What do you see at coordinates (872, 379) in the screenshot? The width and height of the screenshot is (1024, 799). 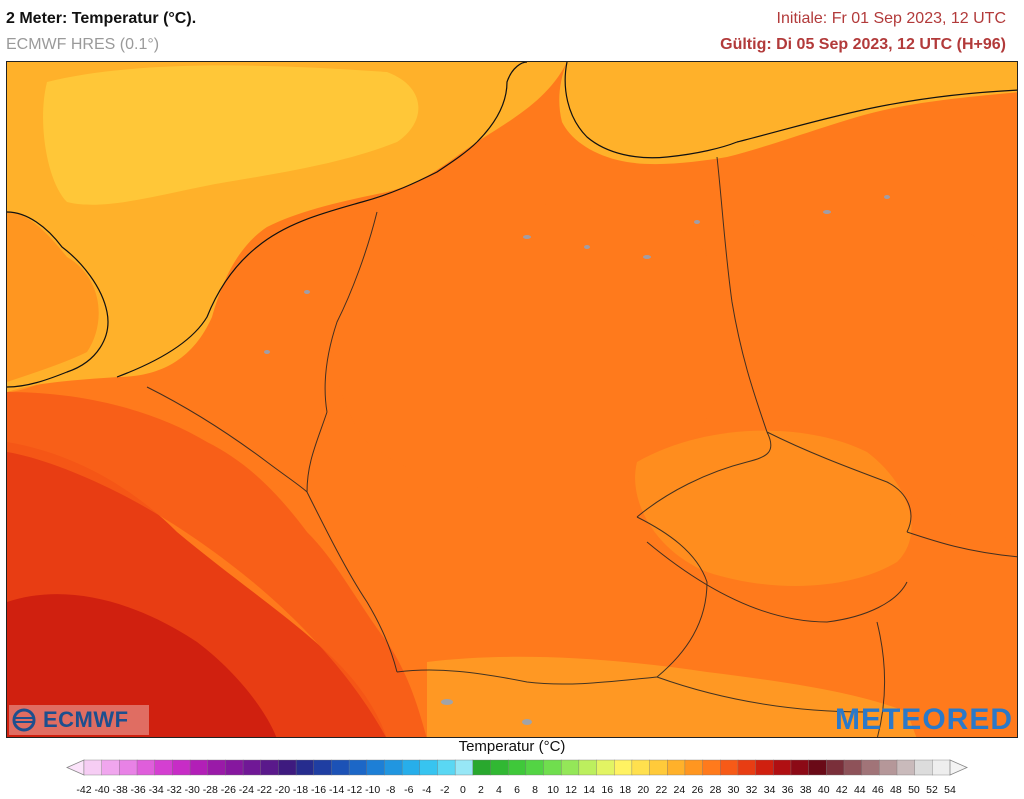 I see `poland-warm` at bounding box center [872, 379].